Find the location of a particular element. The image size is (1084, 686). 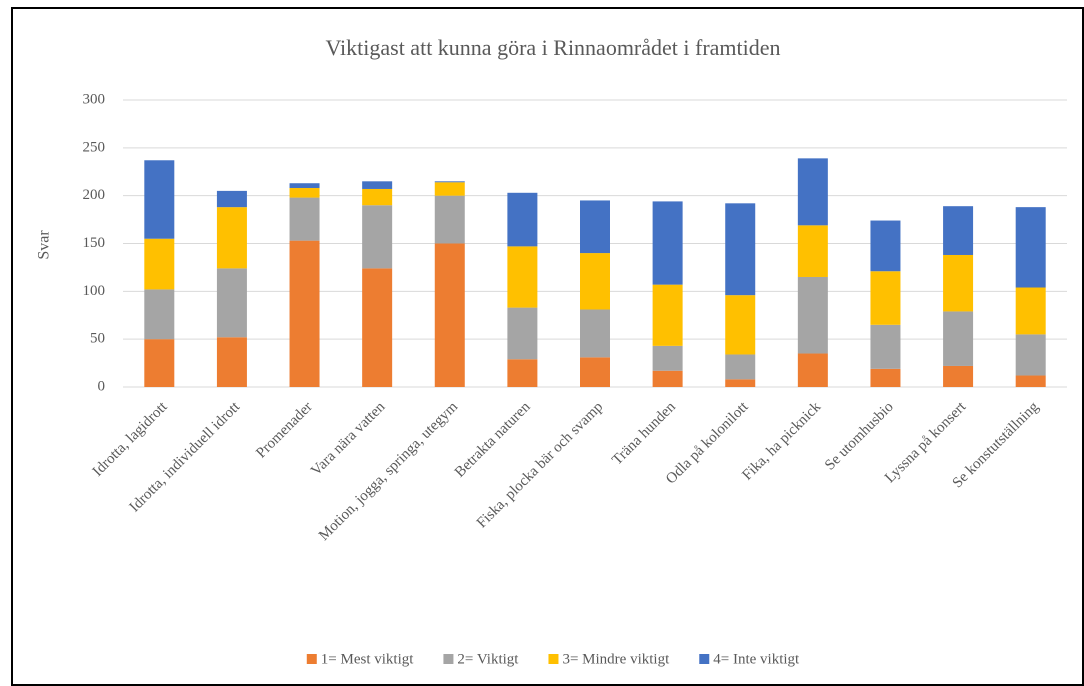

legend-label: 3= Mindre viktigt is located at coordinates (616, 659).